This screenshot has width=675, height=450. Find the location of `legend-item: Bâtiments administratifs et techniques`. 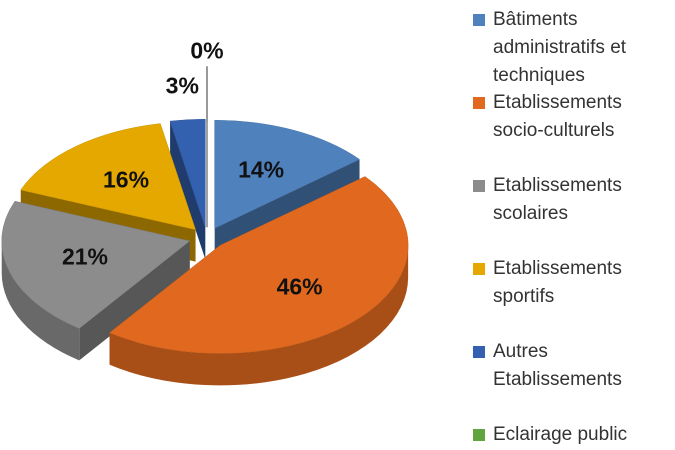

legend-item: Bâtiments administratifs et techniques is located at coordinates (573, 48).